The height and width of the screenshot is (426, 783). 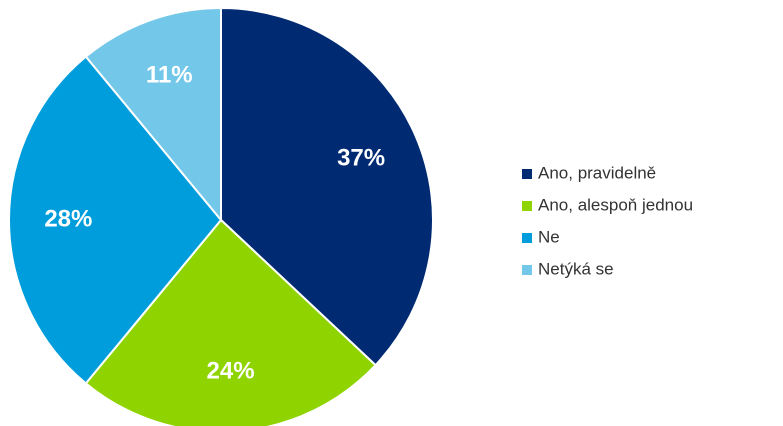 What do you see at coordinates (361, 158) in the screenshot?
I see `data-label: 37%` at bounding box center [361, 158].